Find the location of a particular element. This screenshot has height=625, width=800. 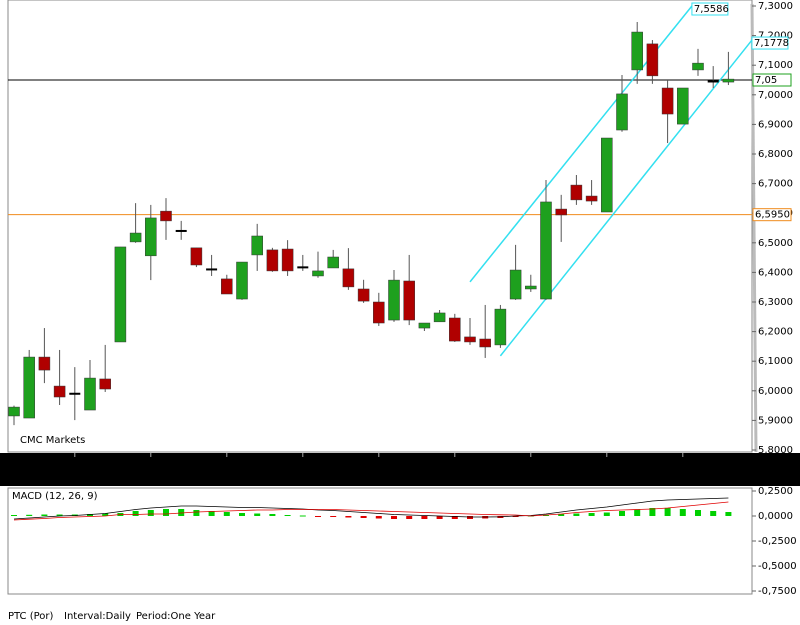

x-tick-label: 25 is located at coordinates (226, 463).